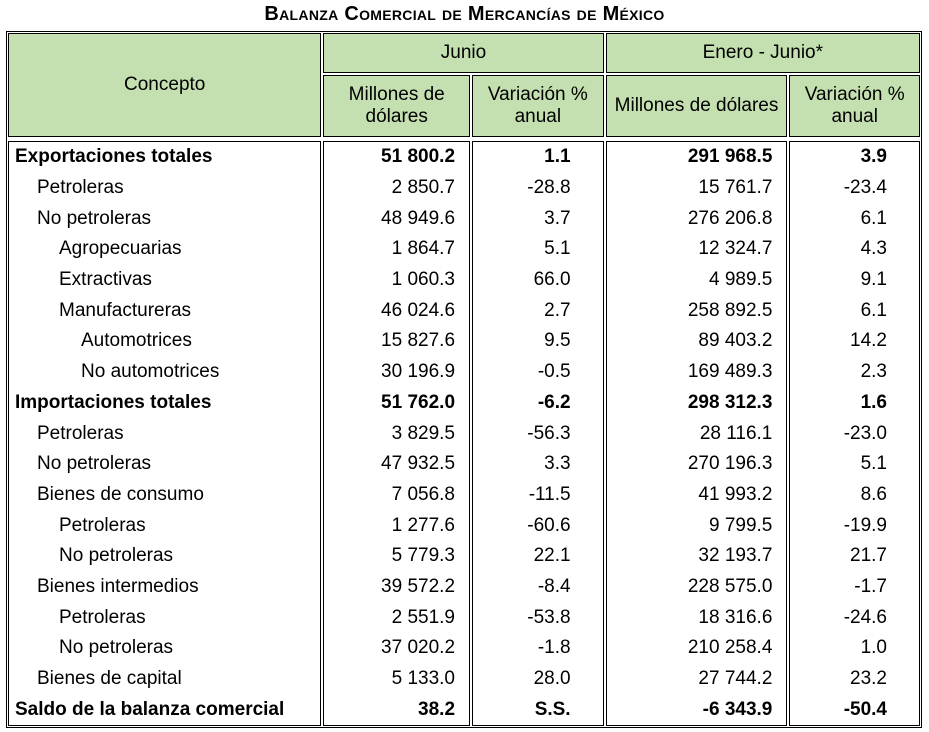  What do you see at coordinates (538, 495) in the screenshot?
I see `value-cell: -11.5` at bounding box center [538, 495].